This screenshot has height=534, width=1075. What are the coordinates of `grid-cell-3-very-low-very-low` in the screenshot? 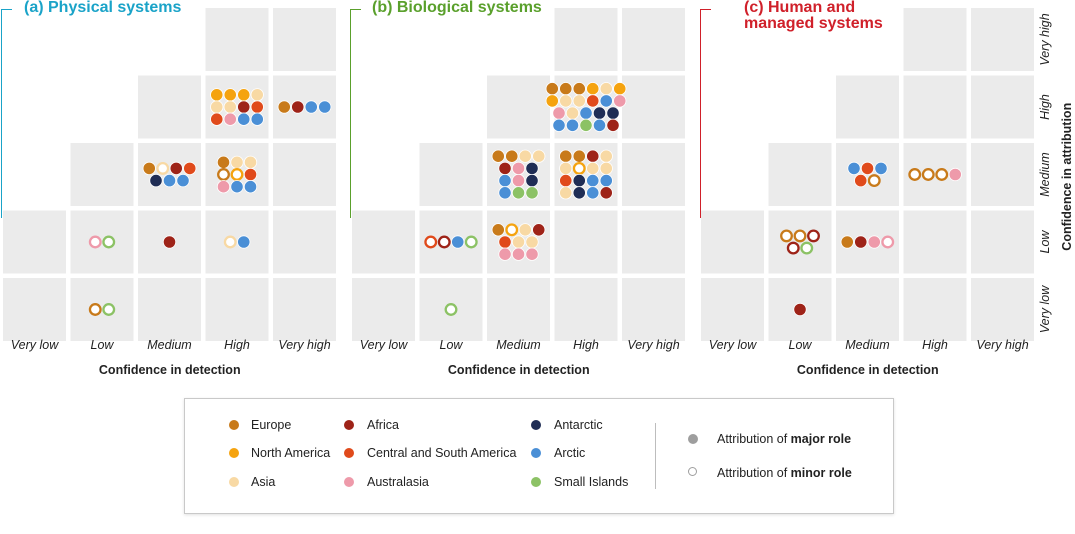 It's located at (732, 309).